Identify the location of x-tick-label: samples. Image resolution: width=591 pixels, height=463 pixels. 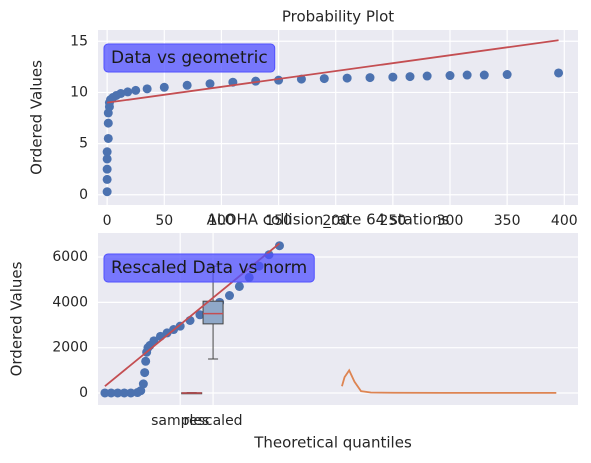
(180, 421).